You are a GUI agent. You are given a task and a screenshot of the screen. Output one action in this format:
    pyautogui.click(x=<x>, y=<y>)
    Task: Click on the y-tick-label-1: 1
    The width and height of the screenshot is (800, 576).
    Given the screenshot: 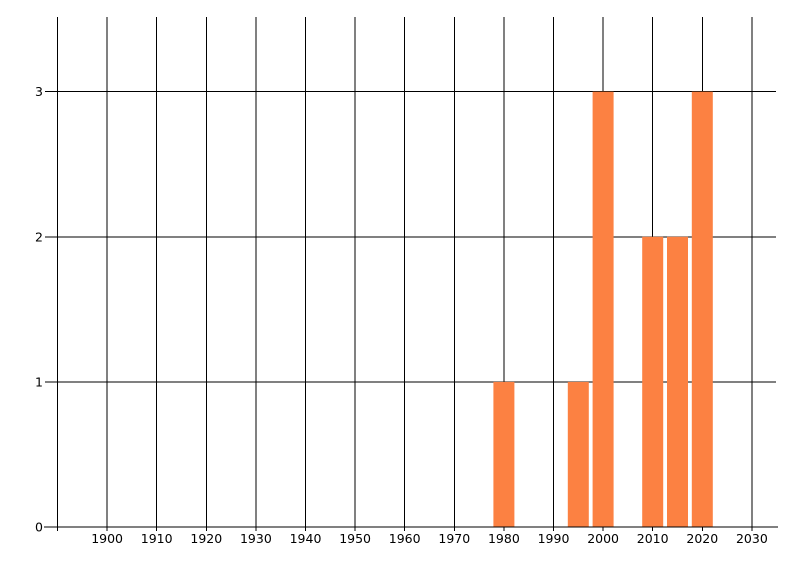 What is the action you would take?
    pyautogui.click(x=39, y=381)
    